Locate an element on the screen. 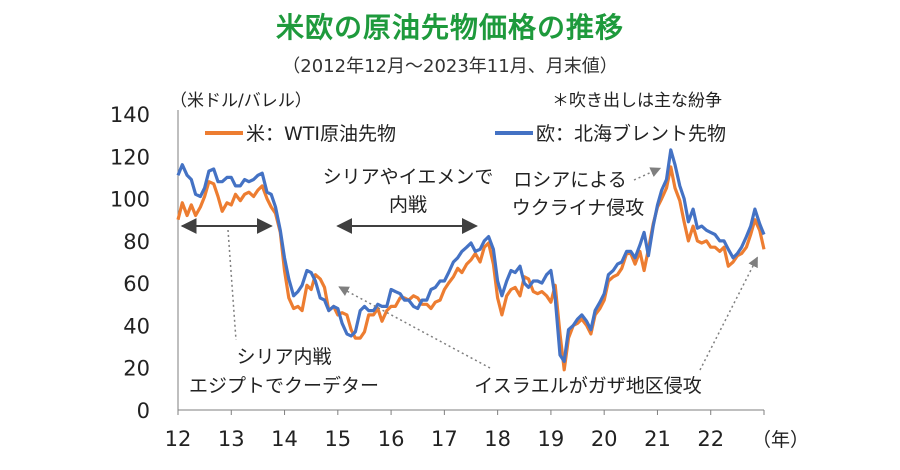 Image resolution: width=900 pixels, height=470 pixels. annotation-leader-syria is located at coordinates (232, 285).